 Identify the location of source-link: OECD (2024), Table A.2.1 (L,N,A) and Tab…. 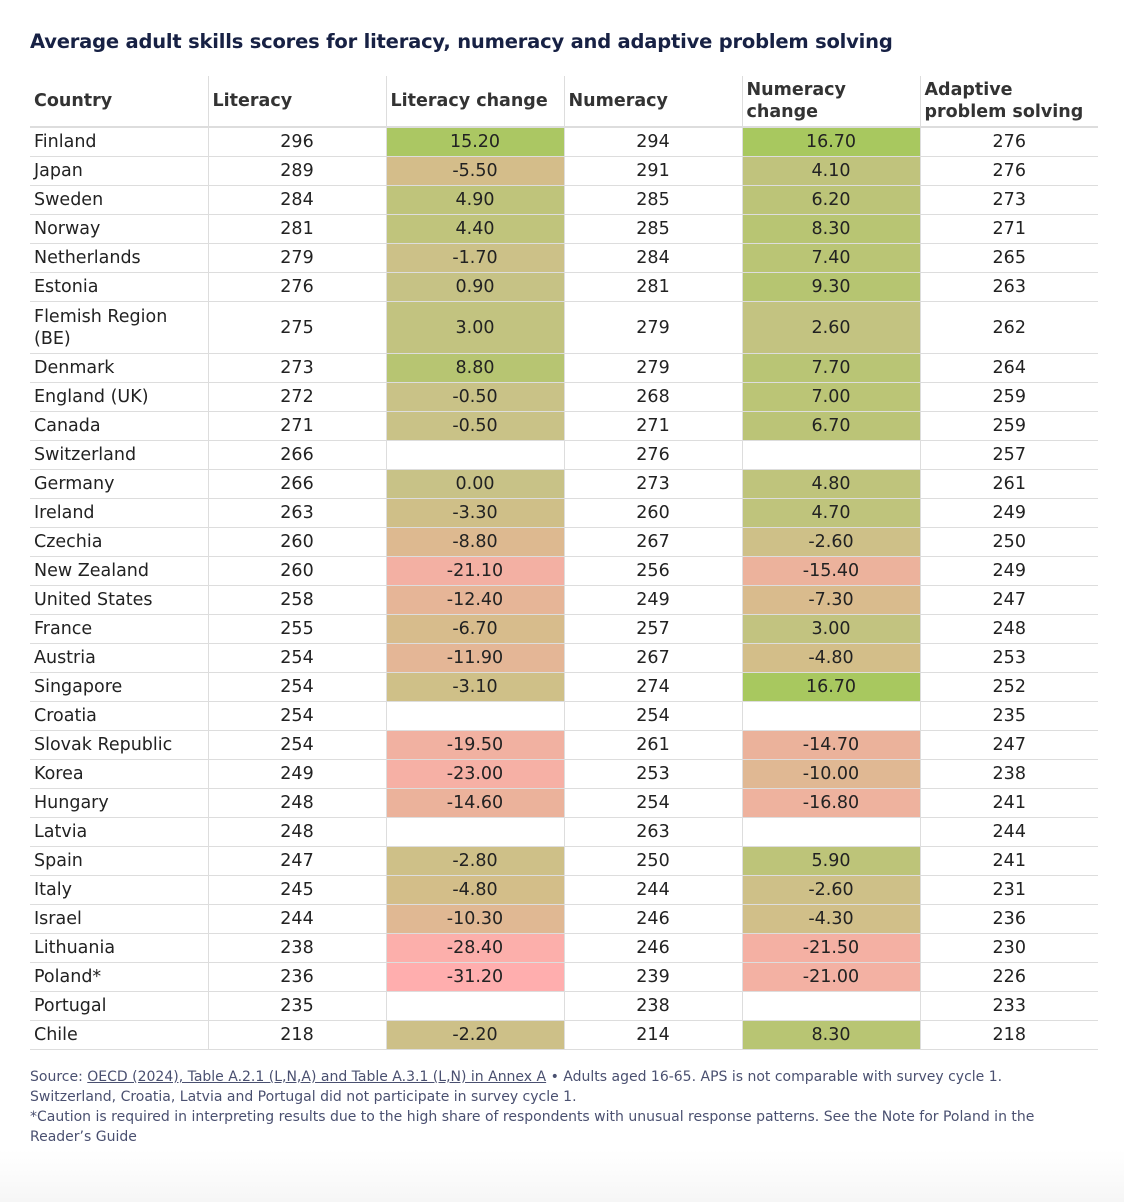
(317, 1077).